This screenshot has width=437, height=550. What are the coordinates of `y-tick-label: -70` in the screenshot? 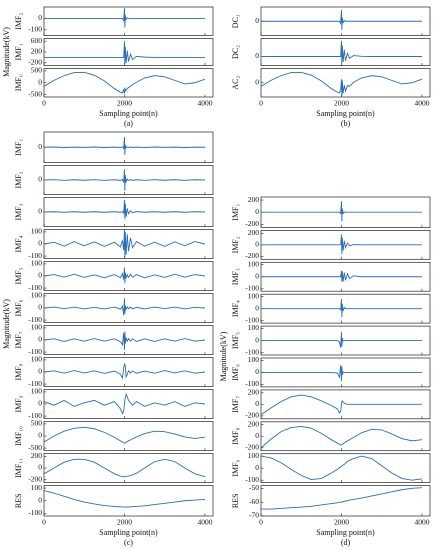 It's located at (254, 515).